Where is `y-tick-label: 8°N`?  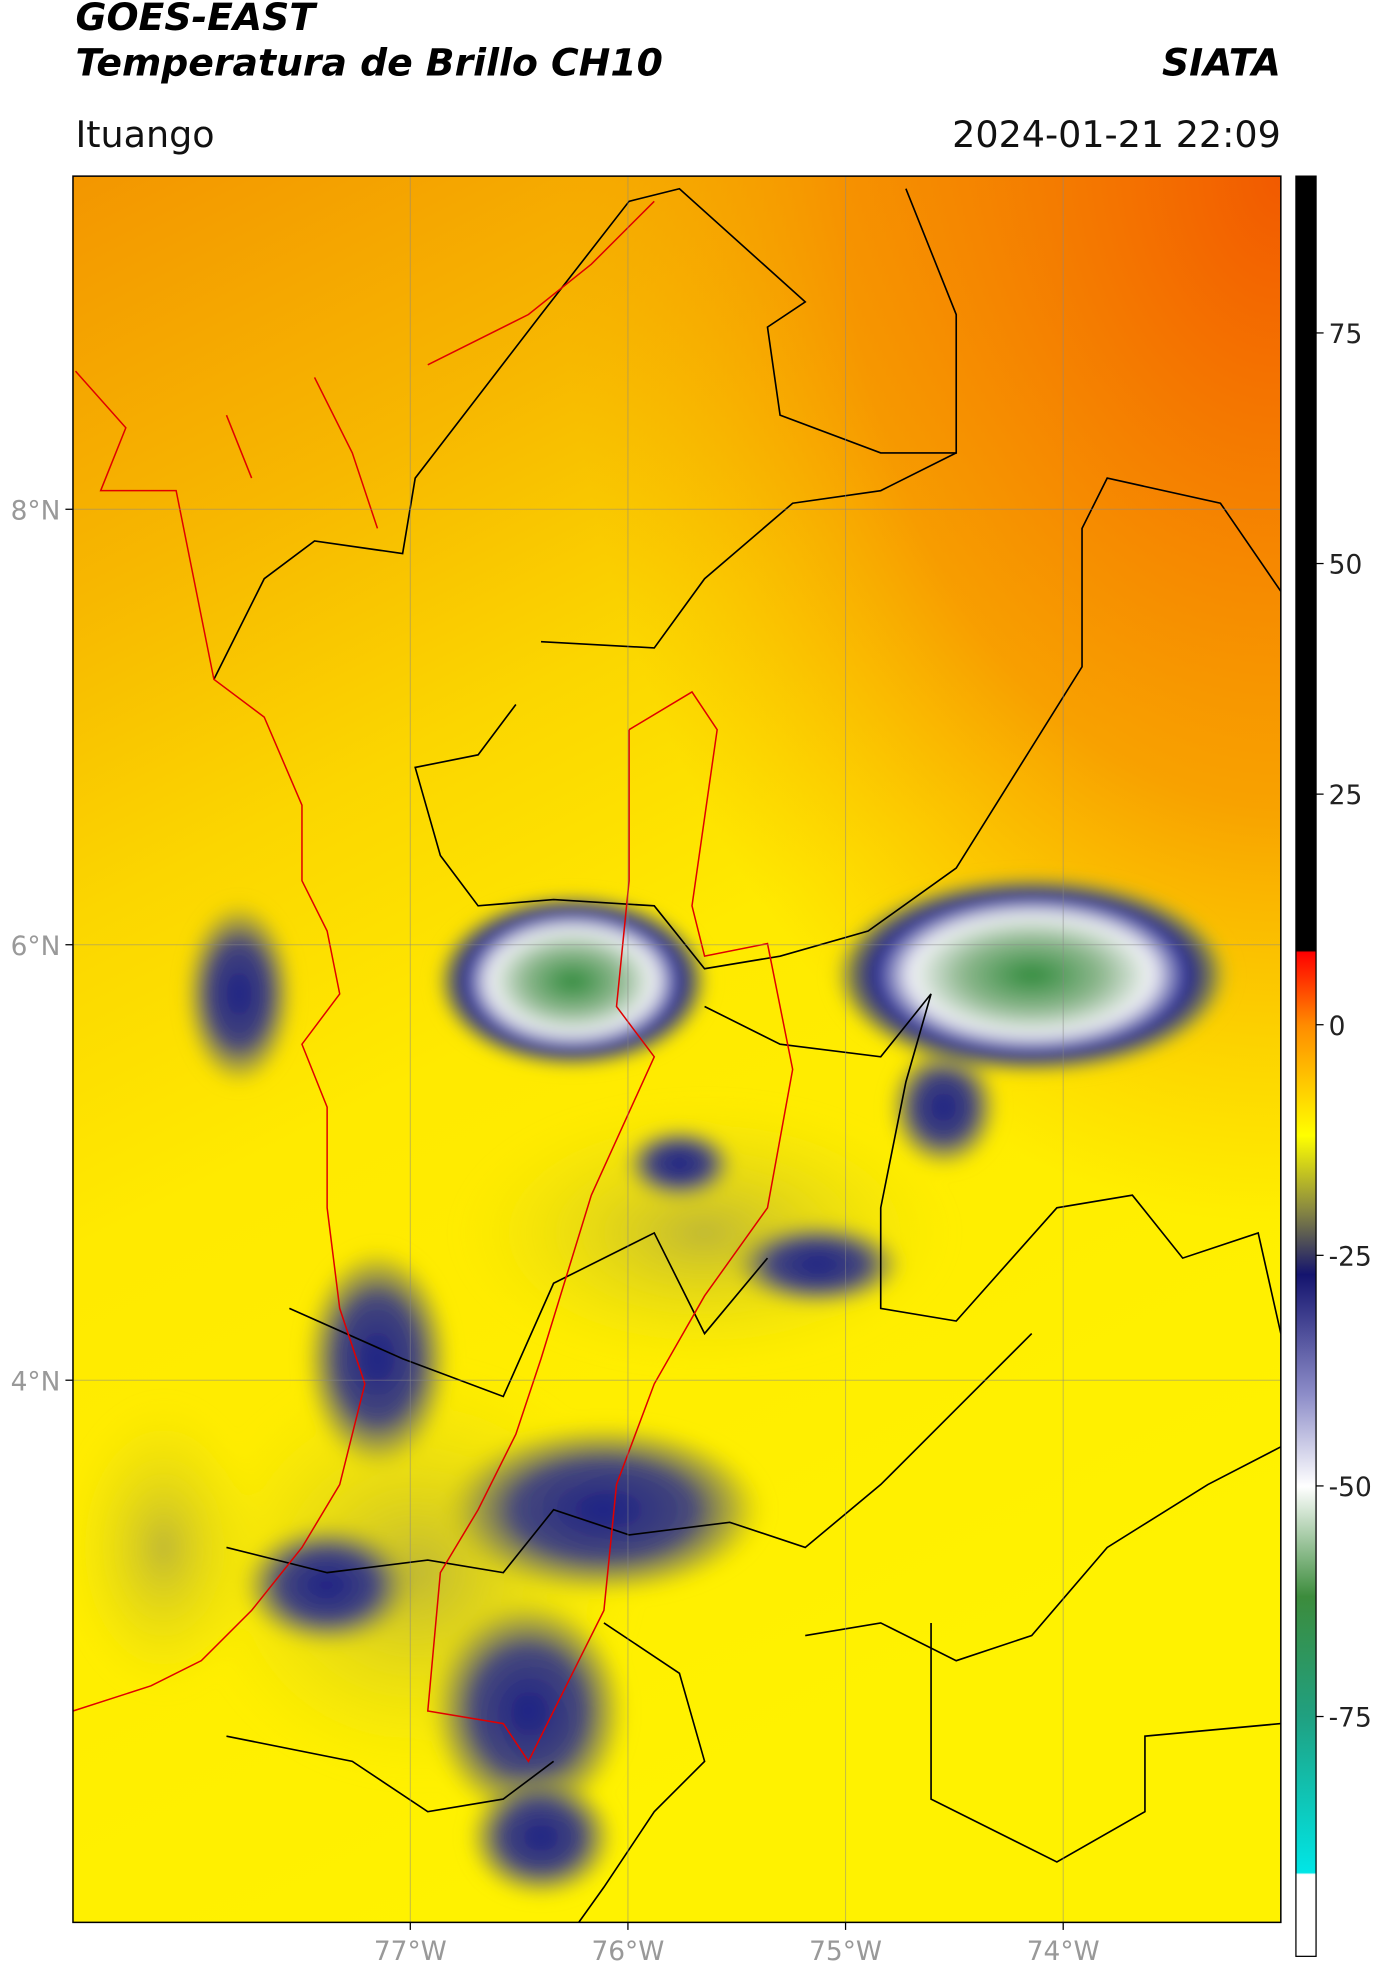 y-tick-label: 8°N is located at coordinates (36, 510).